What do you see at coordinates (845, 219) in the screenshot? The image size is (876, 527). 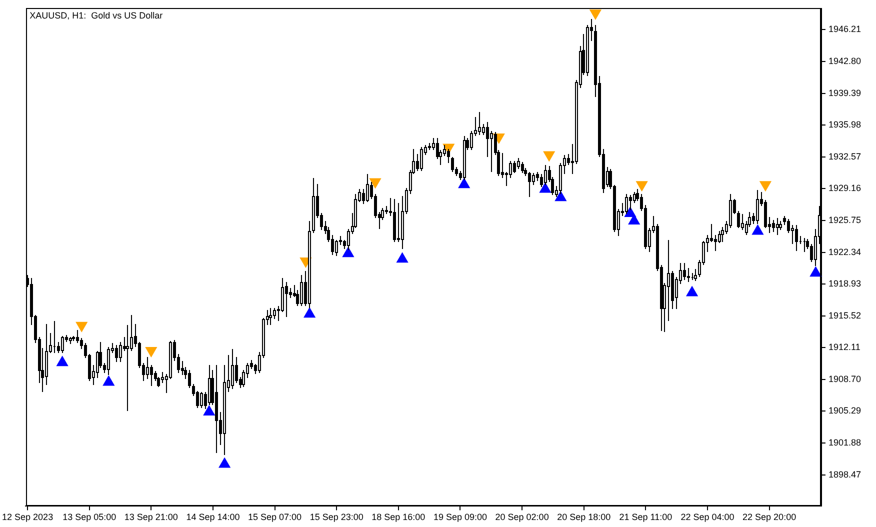 I see `y-tick-label: 1925.75` at bounding box center [845, 219].